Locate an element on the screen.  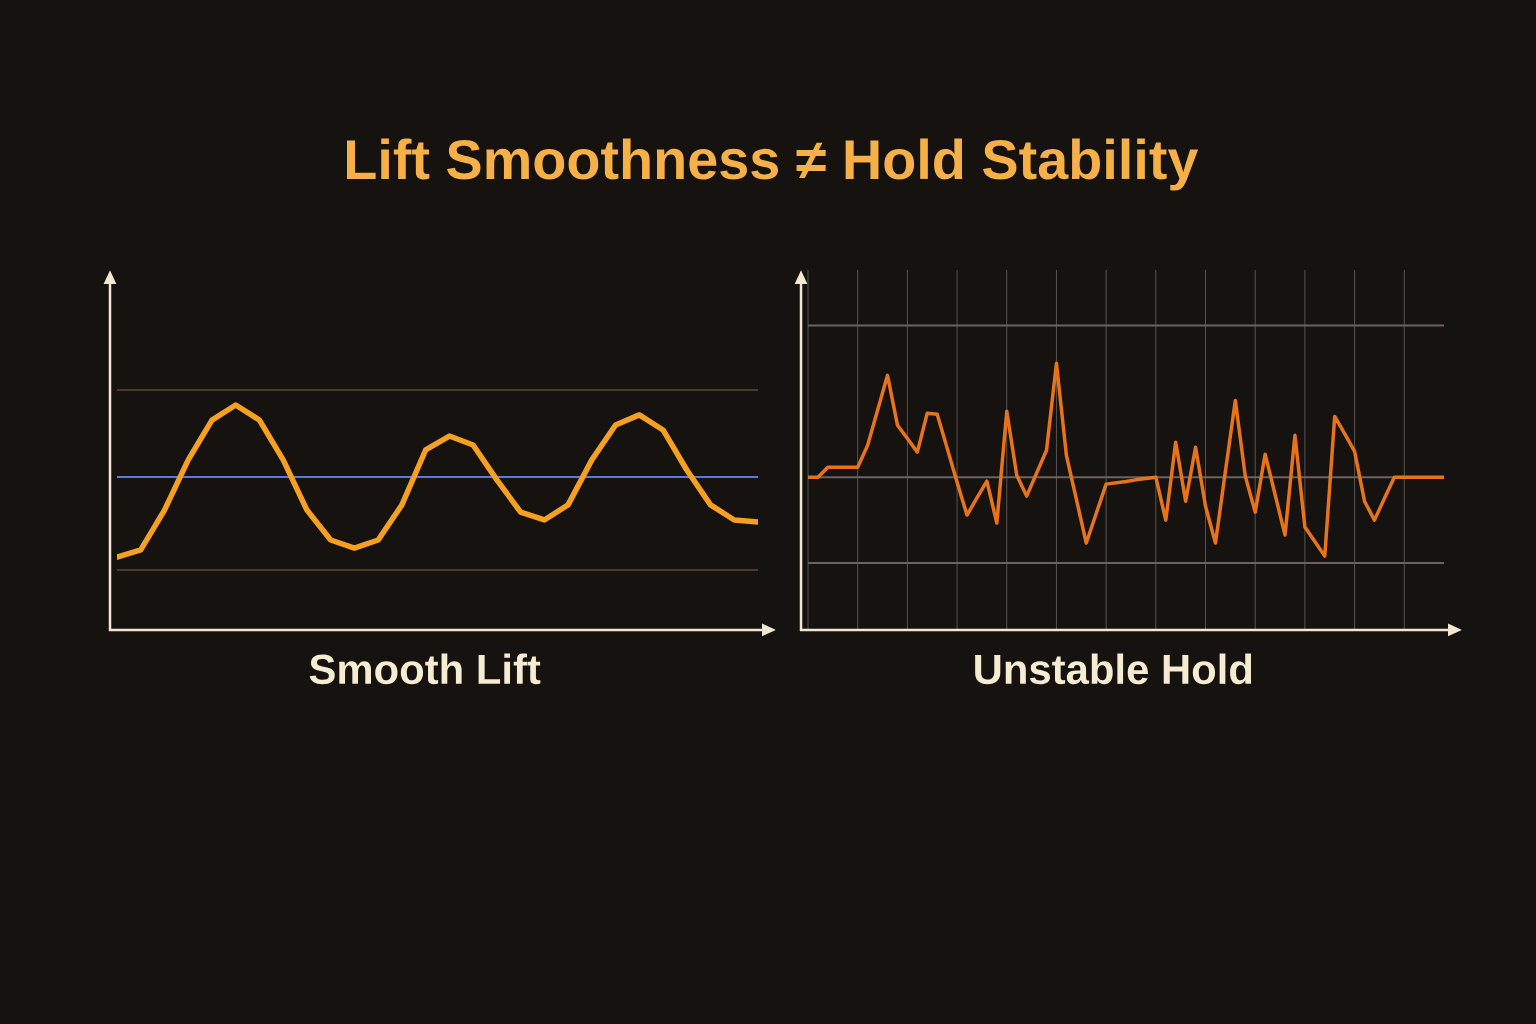
x-axis-title: Unstable Hold is located at coordinates (1113, 669).